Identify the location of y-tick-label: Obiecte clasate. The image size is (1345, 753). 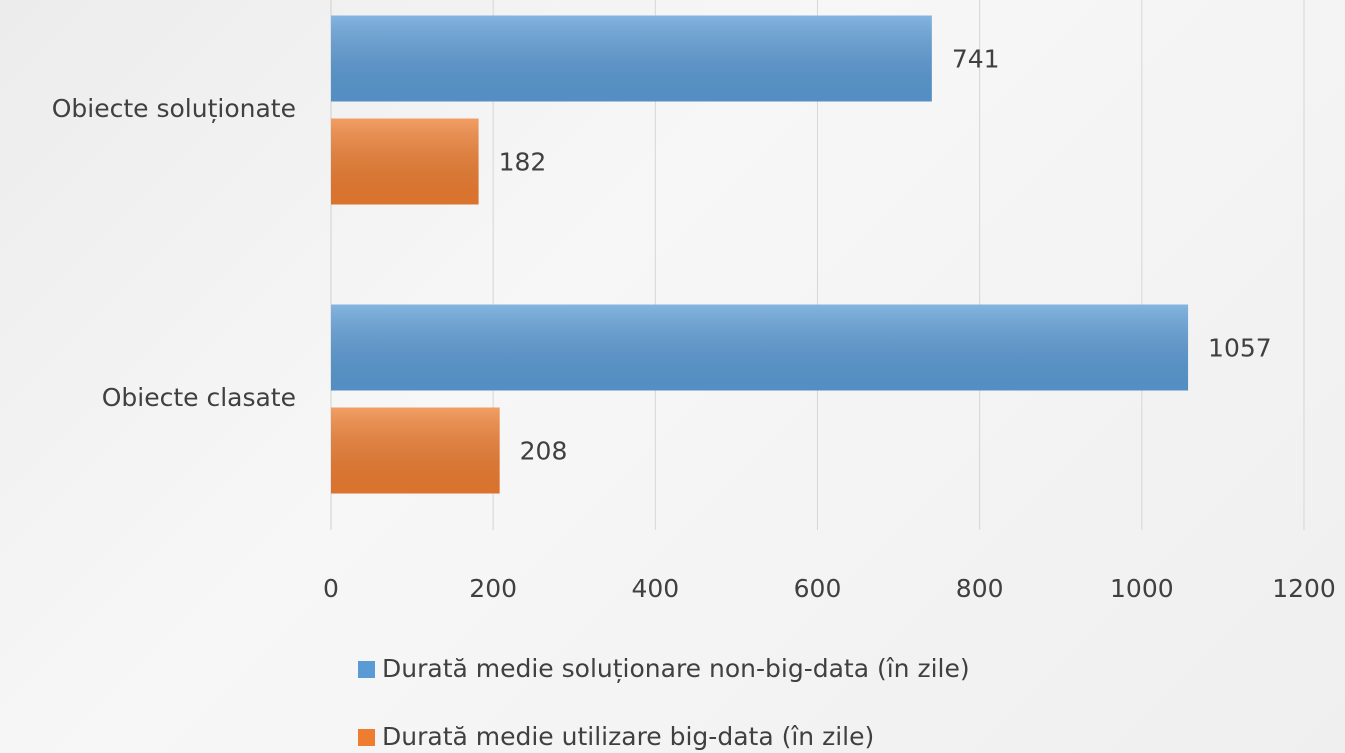
(199, 397).